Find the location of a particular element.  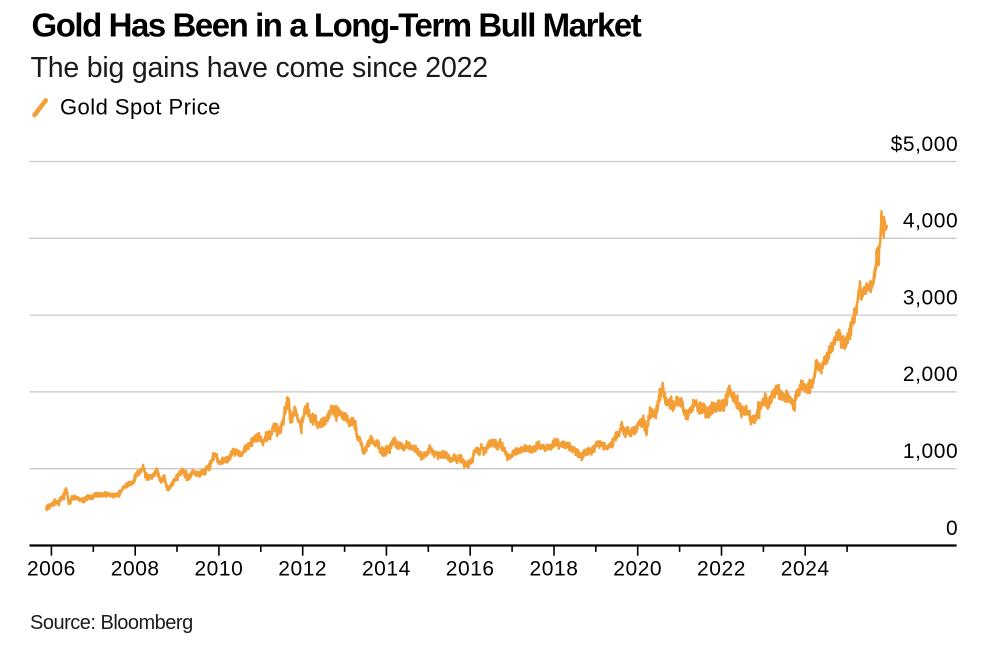

svg-text: 0 is located at coordinates (952, 528).